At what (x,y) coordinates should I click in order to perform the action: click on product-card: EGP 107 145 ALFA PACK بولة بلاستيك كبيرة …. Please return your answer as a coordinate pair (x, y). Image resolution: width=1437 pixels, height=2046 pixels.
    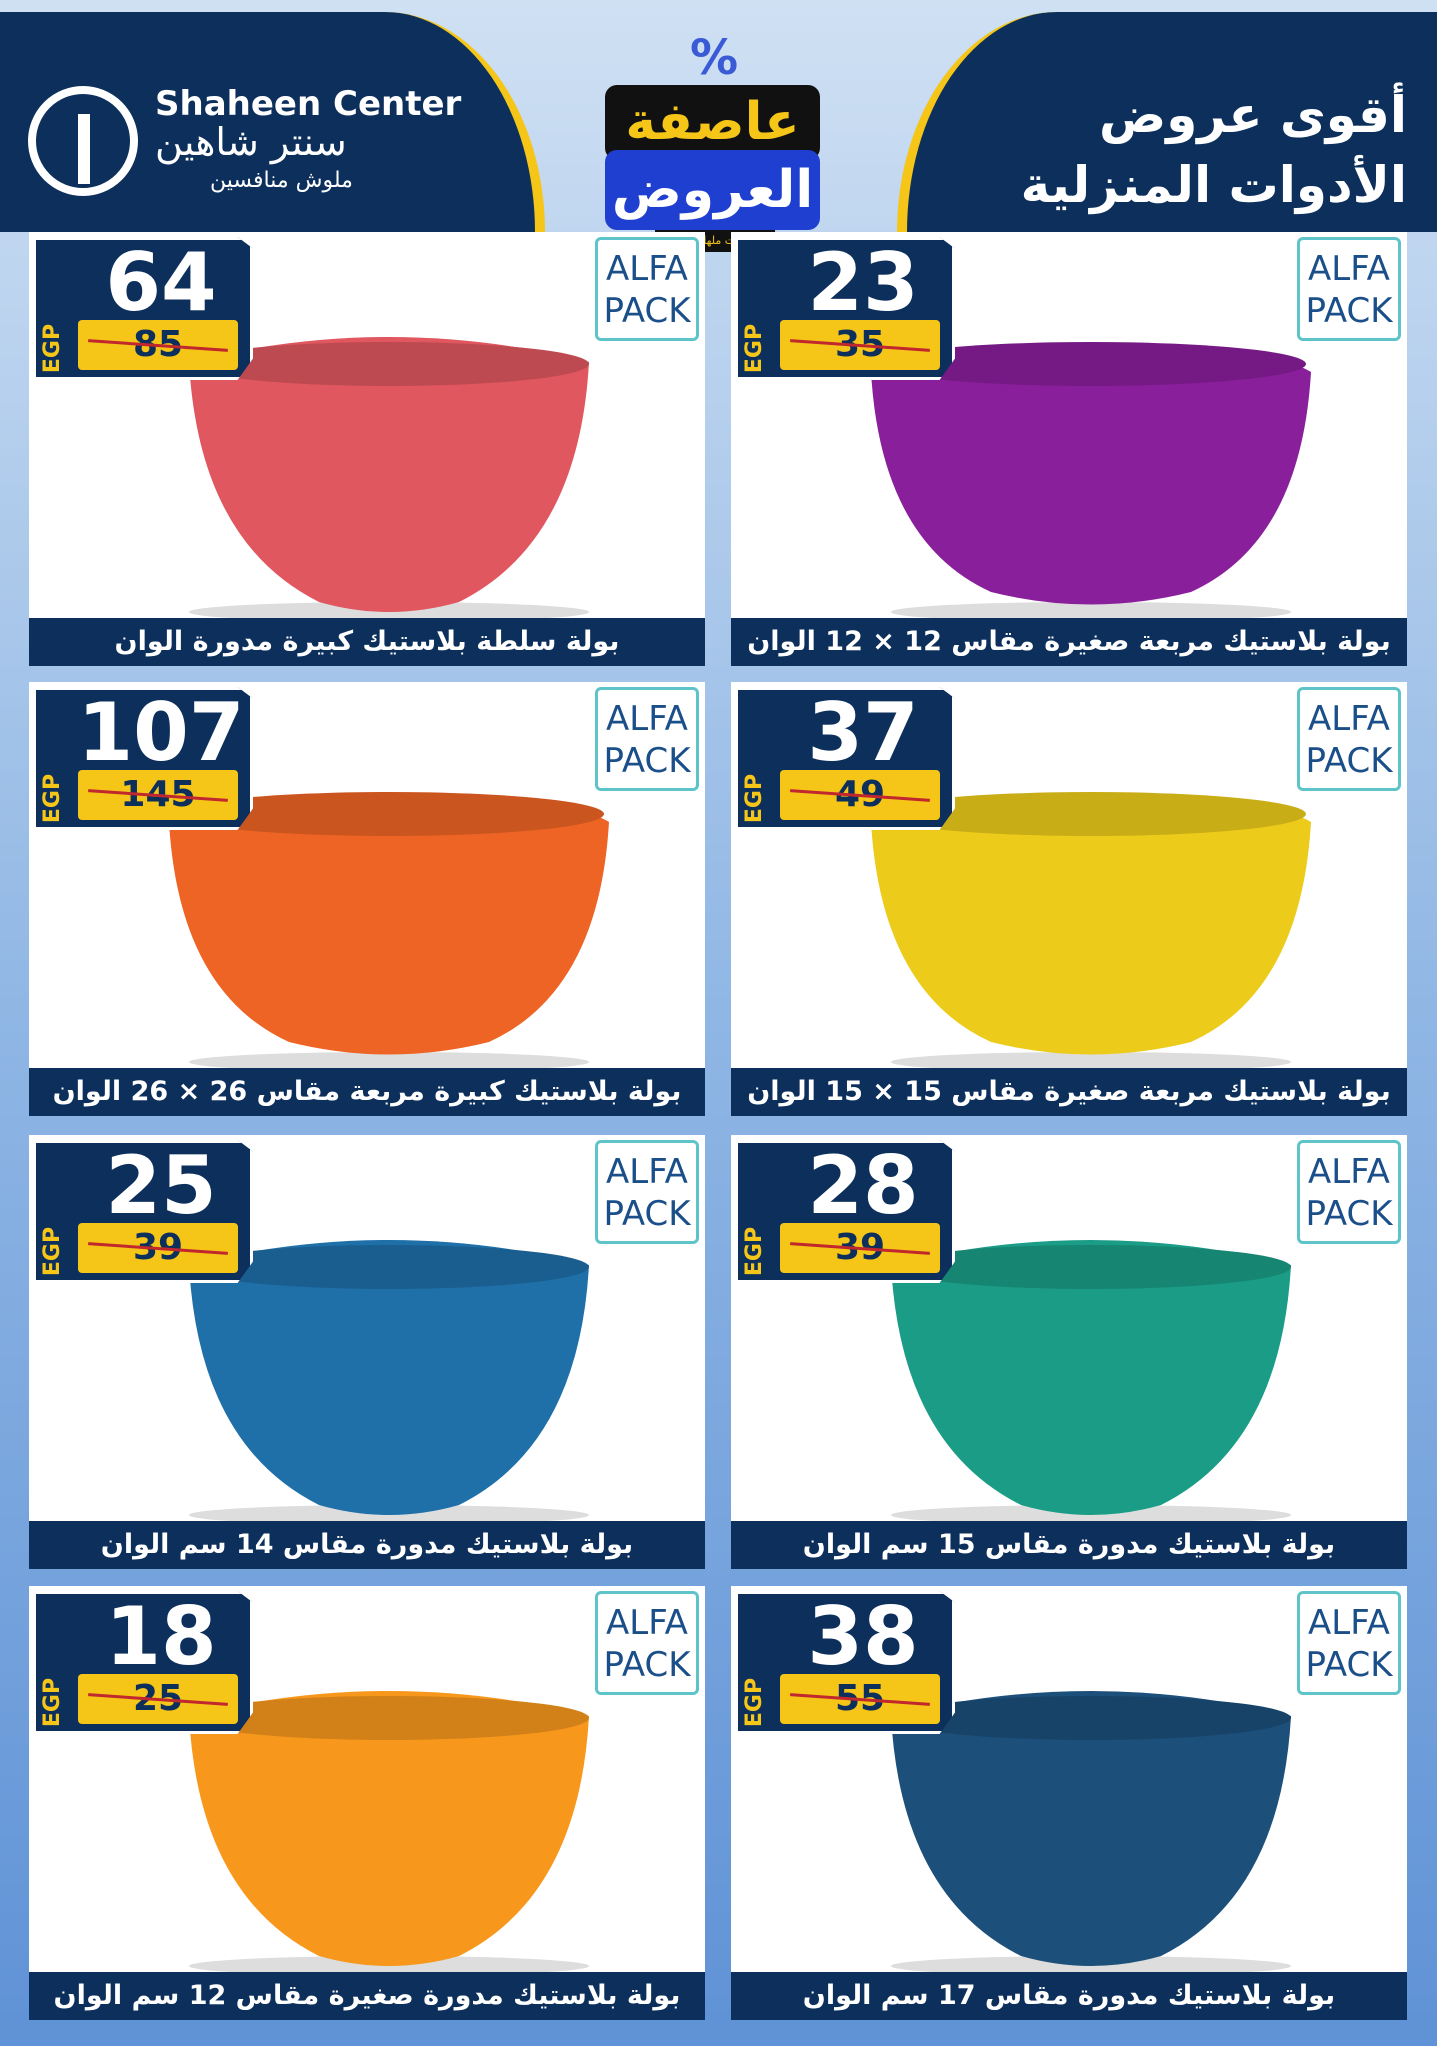
    Looking at the image, I should click on (367, 899).